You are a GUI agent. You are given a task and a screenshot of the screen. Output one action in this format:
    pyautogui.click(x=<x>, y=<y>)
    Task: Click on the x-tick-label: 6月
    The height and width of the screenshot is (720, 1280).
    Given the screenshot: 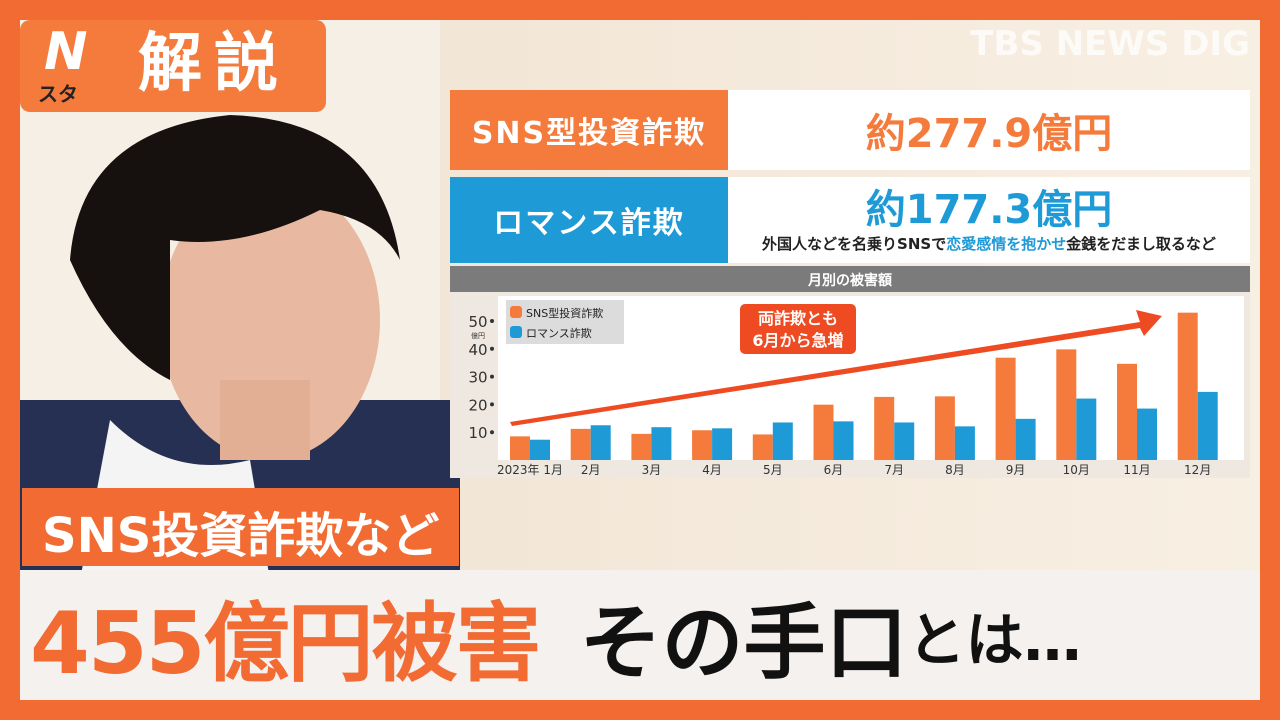 What is the action you would take?
    pyautogui.click(x=834, y=470)
    